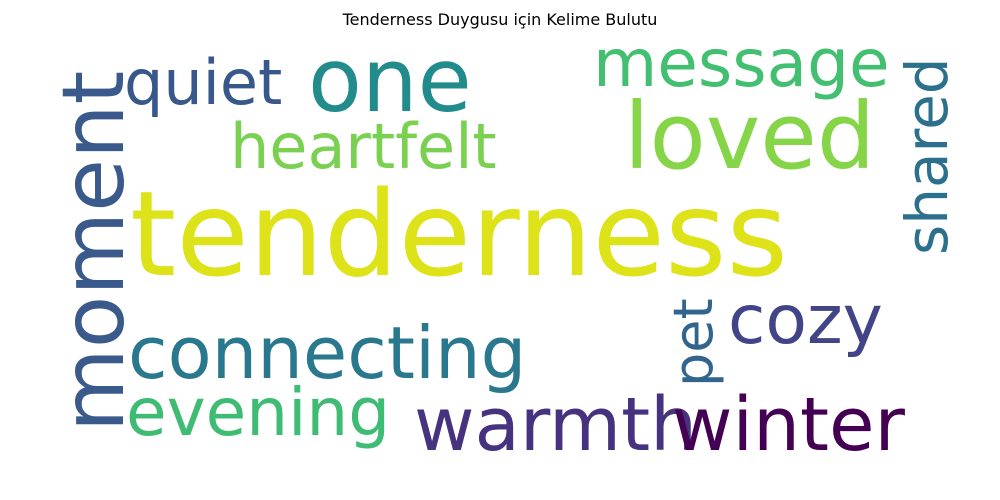  I want to click on word-message: message, so click(741, 63).